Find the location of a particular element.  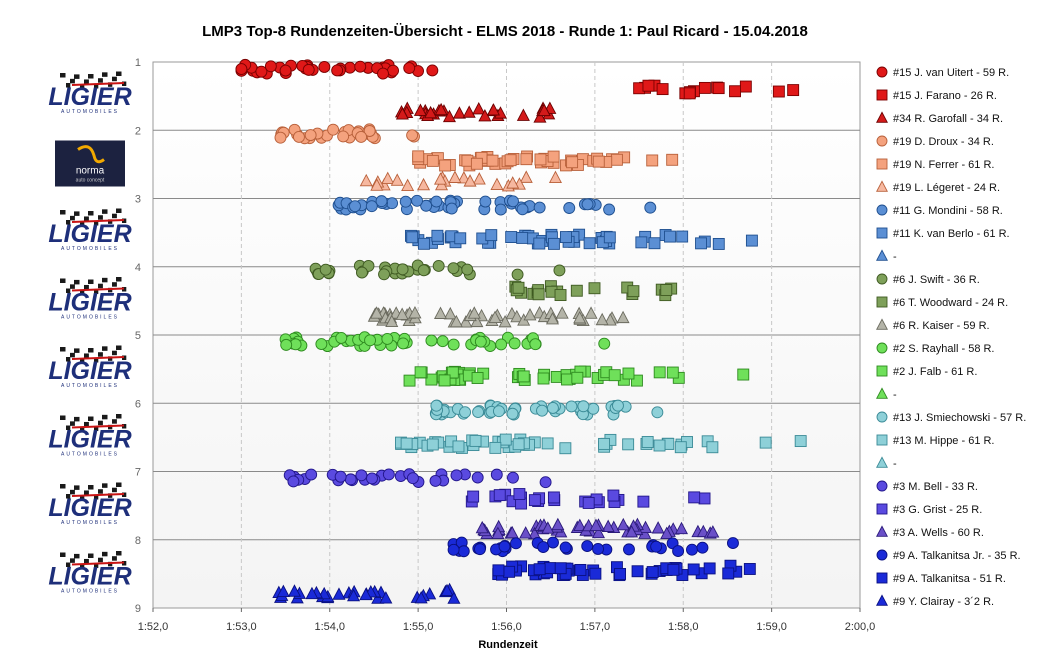

x-tick-label: 1:54,0 is located at coordinates (329, 627).